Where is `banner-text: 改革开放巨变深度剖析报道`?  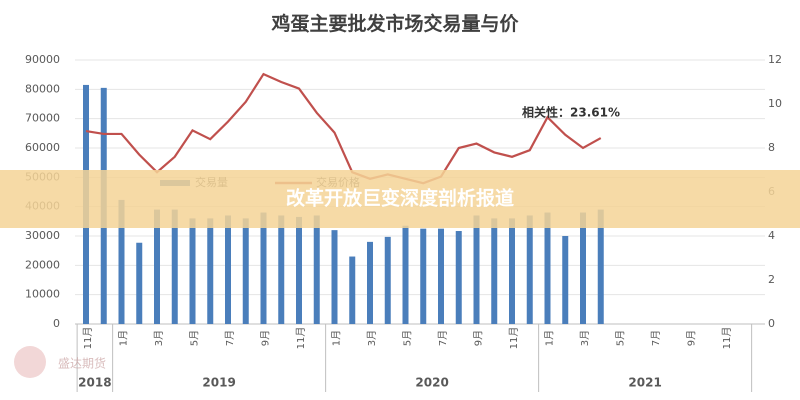 banner-text: 改革开放巨变深度剖析报道 is located at coordinates (400, 198).